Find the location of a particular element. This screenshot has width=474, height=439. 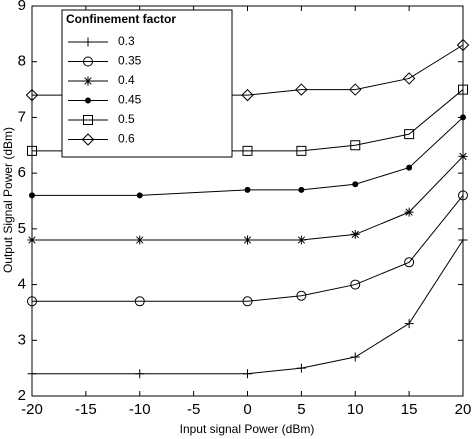

x-tick-label: -20 is located at coordinates (32, 409).